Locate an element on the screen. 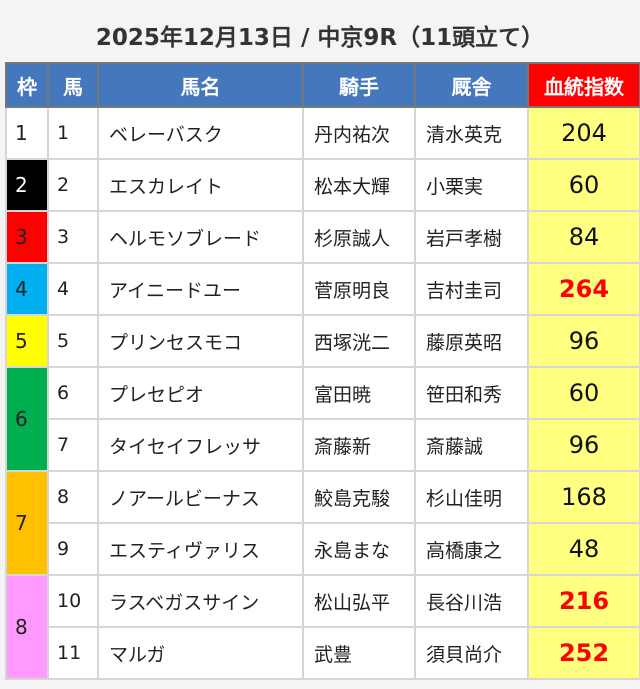  horse-number-cell: 8 is located at coordinates (73, 497).